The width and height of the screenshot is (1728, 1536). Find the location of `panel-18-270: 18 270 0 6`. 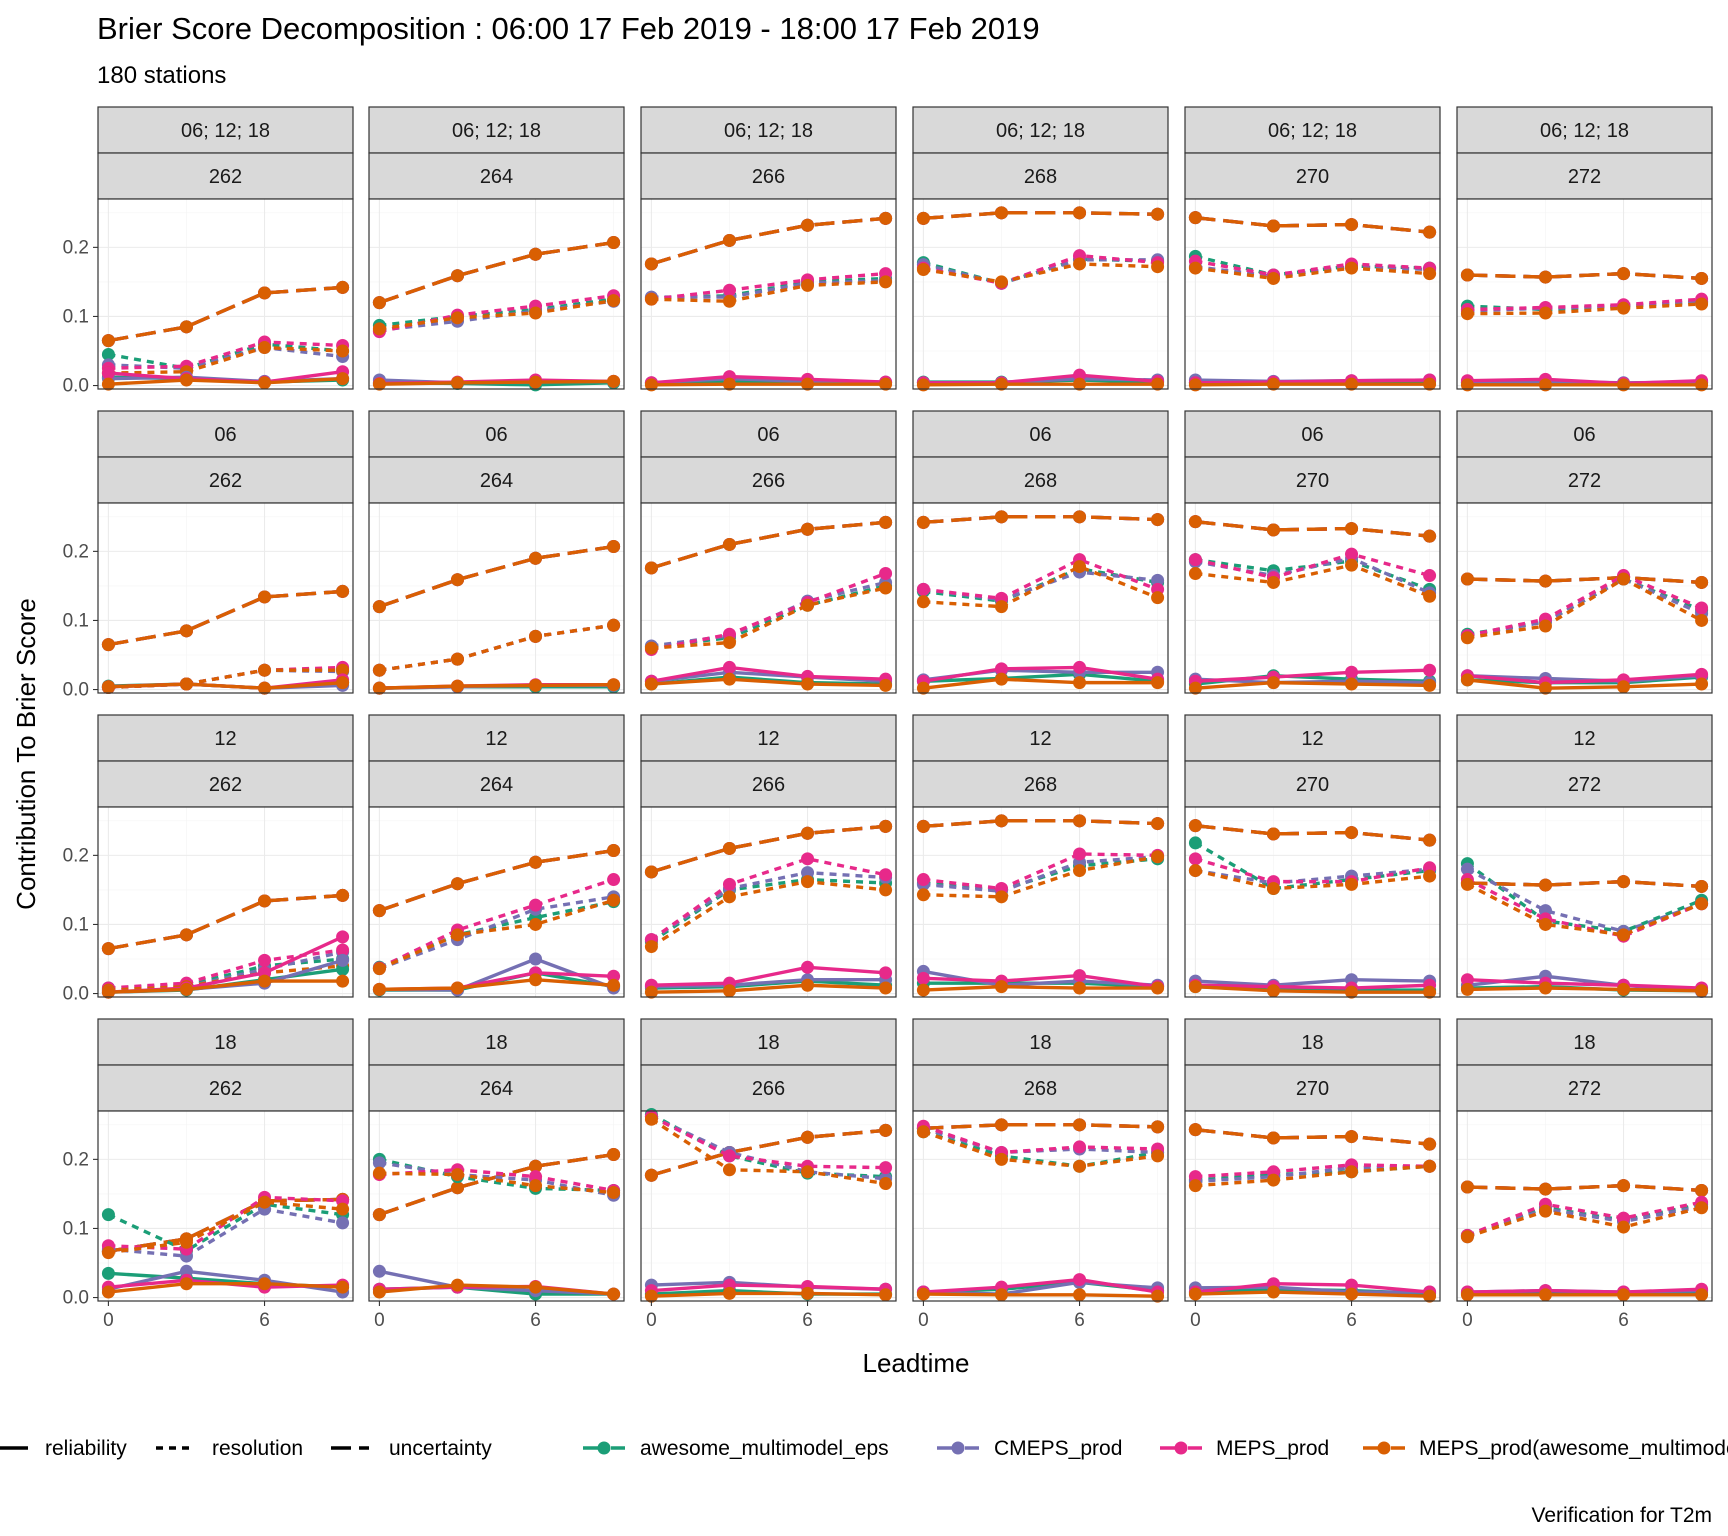

panel-18-270: 18 270 0 6 is located at coordinates (1312, 1174).